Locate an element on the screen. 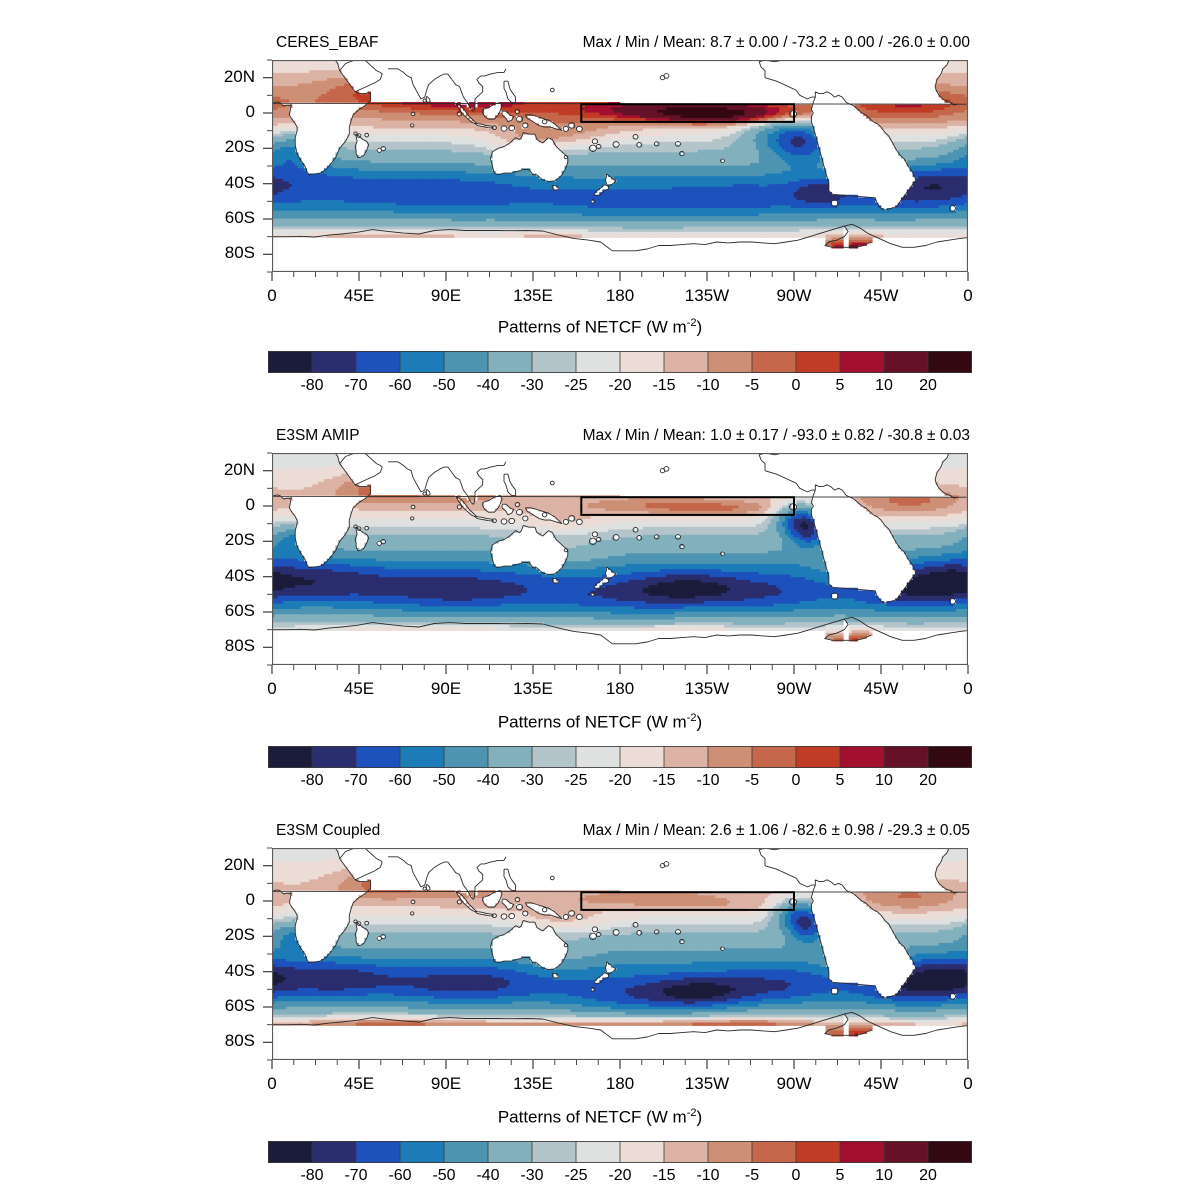 This screenshot has height=1200, width=1200. panel-title: E3SM AMIP is located at coordinates (318, 436).